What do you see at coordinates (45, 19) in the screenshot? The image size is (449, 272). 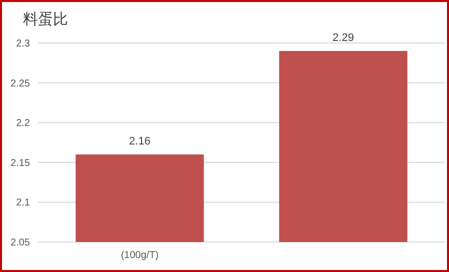 I see `chart-title: 料蛋比` at bounding box center [45, 19].